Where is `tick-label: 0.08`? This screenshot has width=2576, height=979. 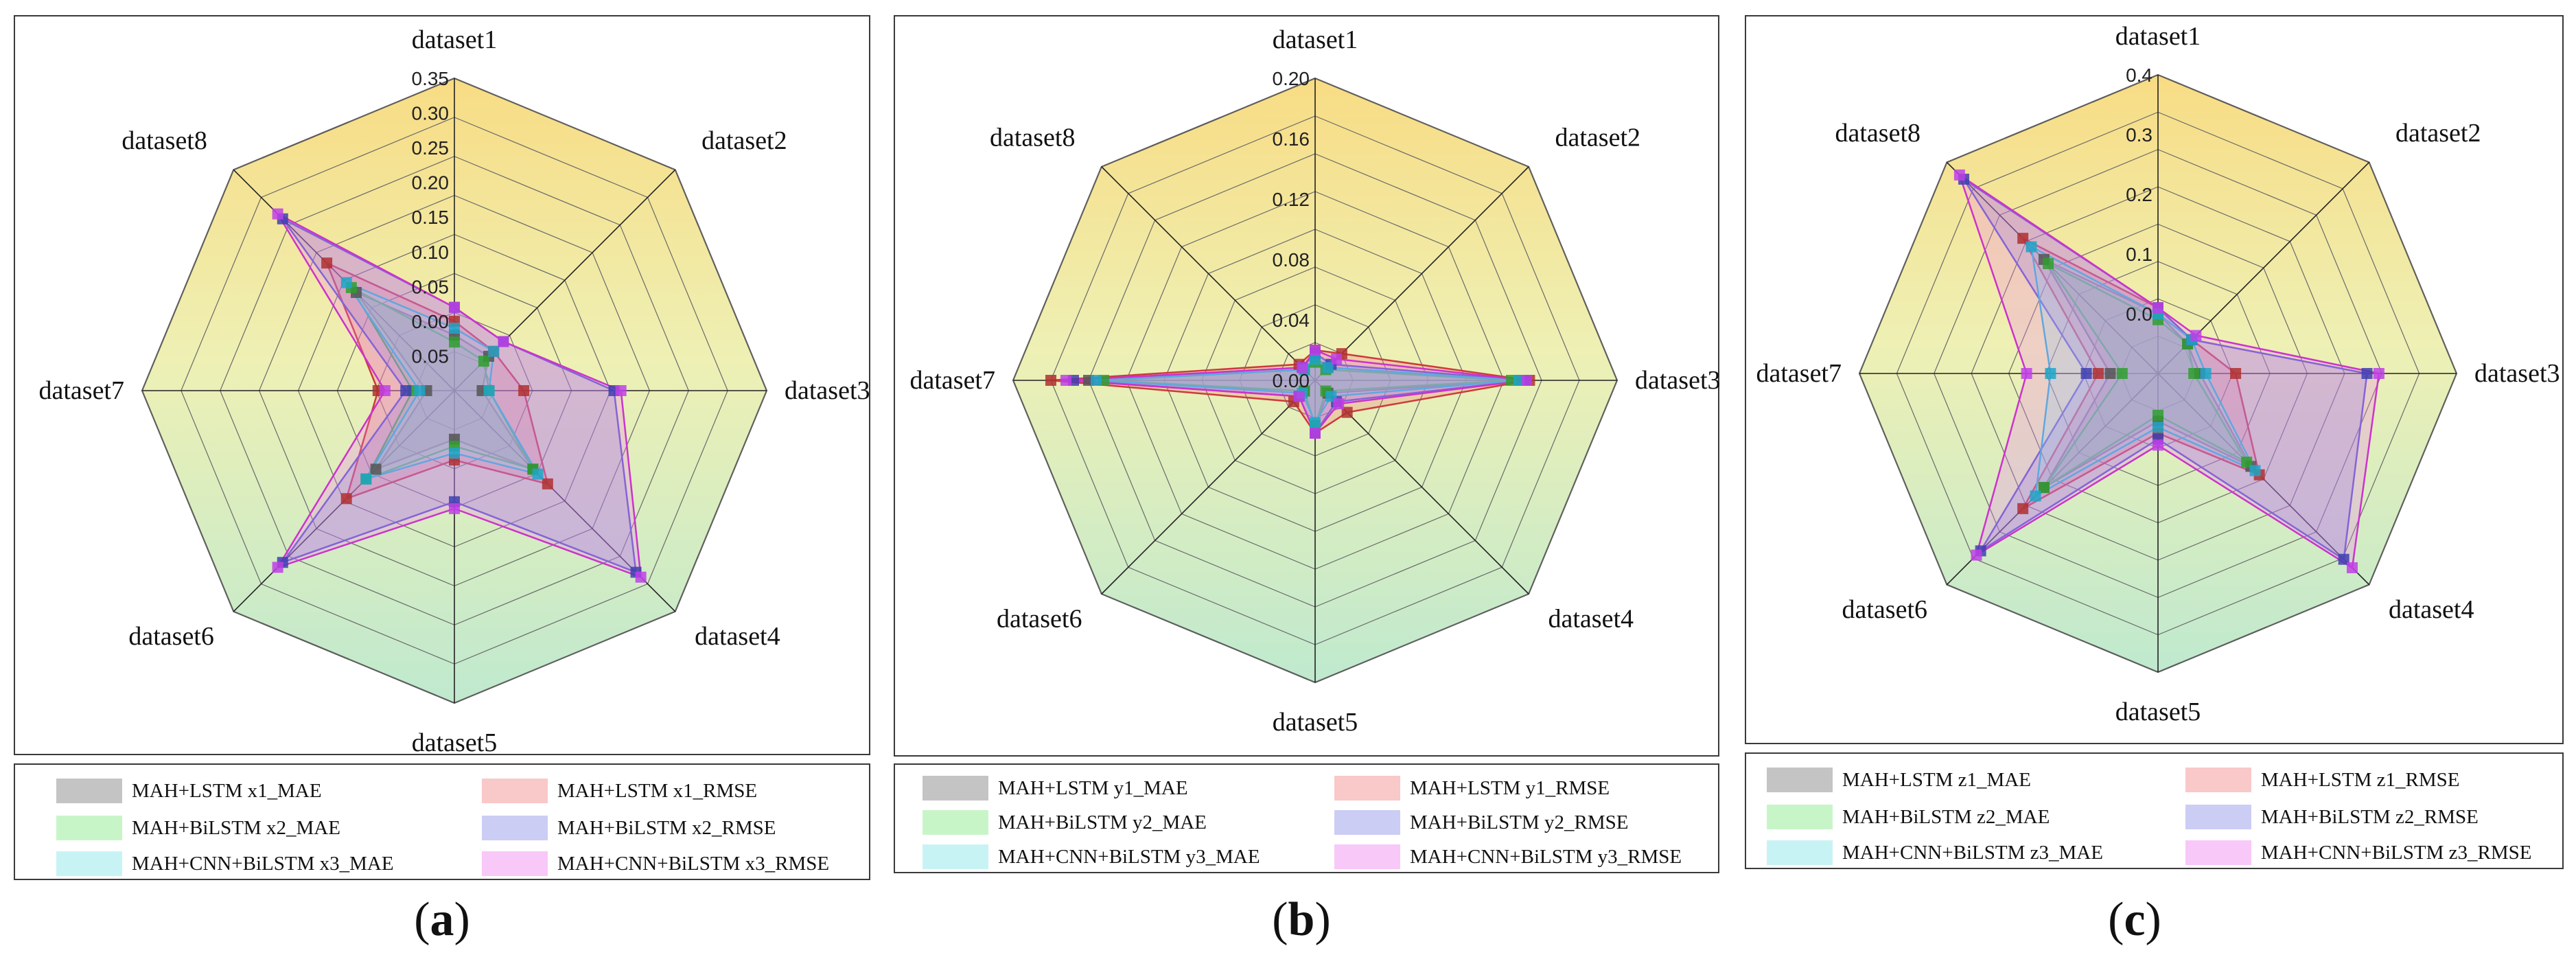 tick-label: 0.08 is located at coordinates (1291, 259).